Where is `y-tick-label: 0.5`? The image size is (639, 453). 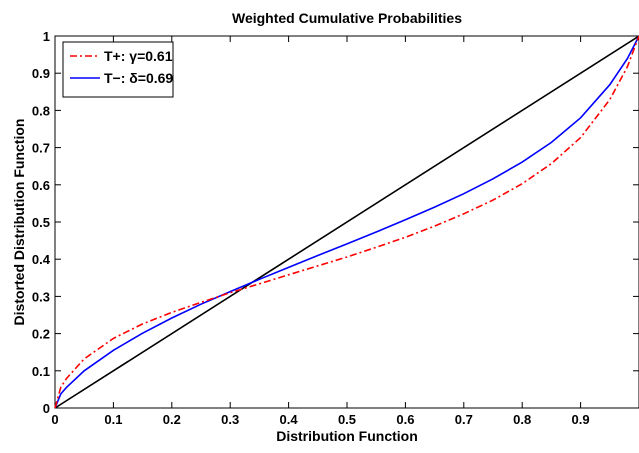
y-tick-label: 0.5 is located at coordinates (41, 222).